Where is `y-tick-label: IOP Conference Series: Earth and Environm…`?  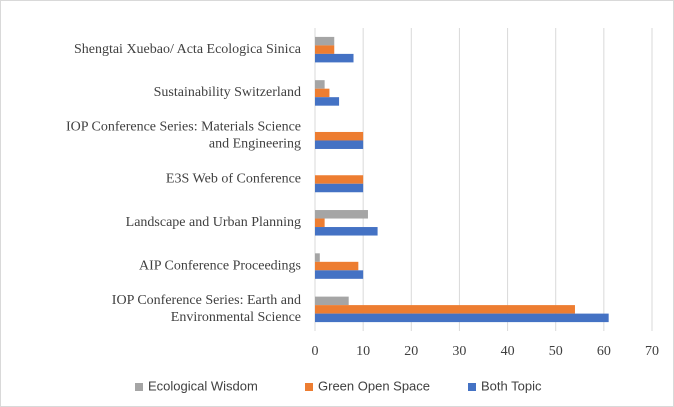
y-tick-label: IOP Conference Series: Earth and Environm… is located at coordinates (206, 309).